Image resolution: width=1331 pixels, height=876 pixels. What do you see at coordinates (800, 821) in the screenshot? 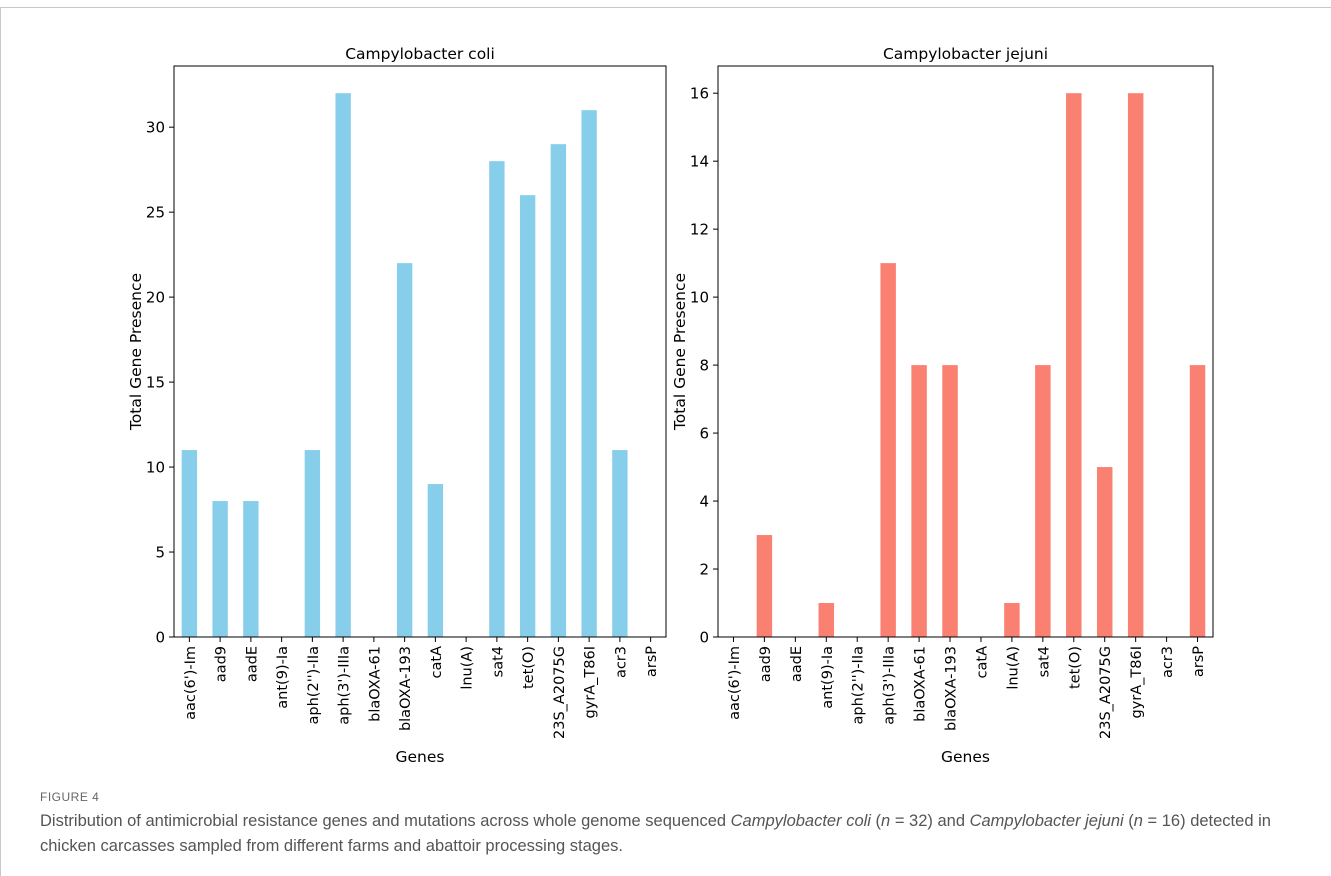
I see `caption-species-coli: Campylobacter coli` at bounding box center [800, 821].